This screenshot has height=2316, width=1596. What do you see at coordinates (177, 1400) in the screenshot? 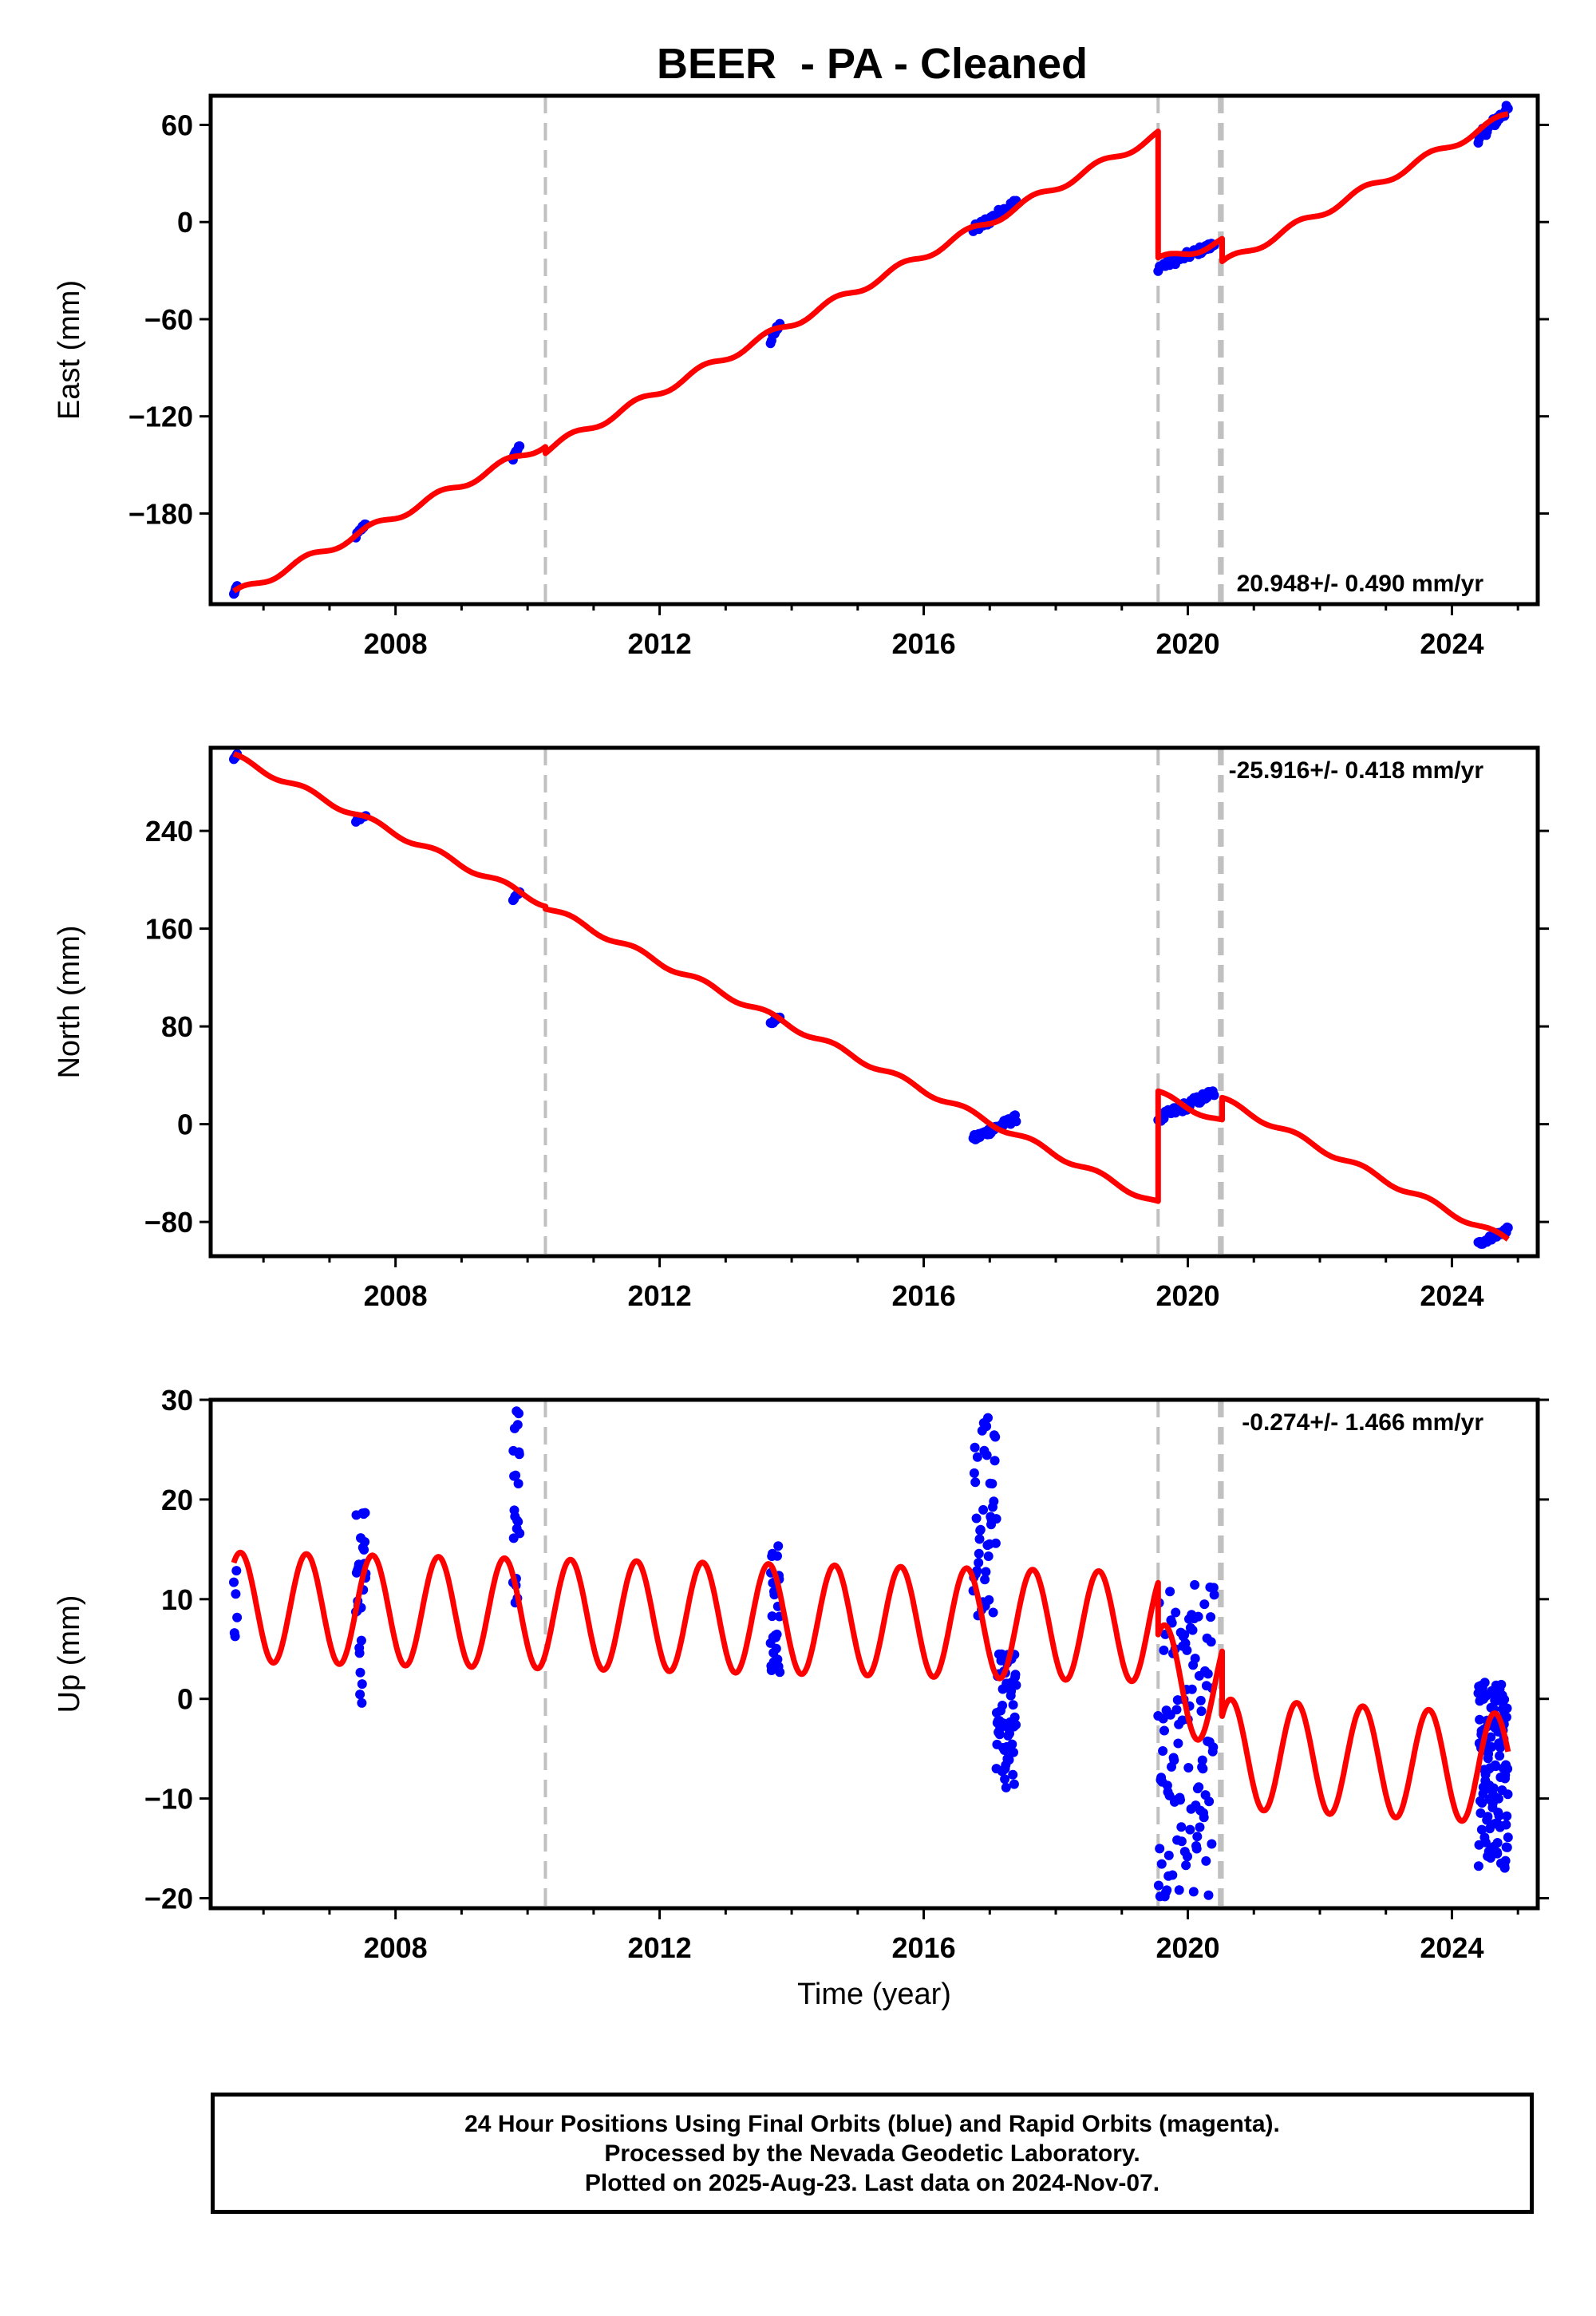
I see `y-tick-label: 30` at bounding box center [177, 1400].